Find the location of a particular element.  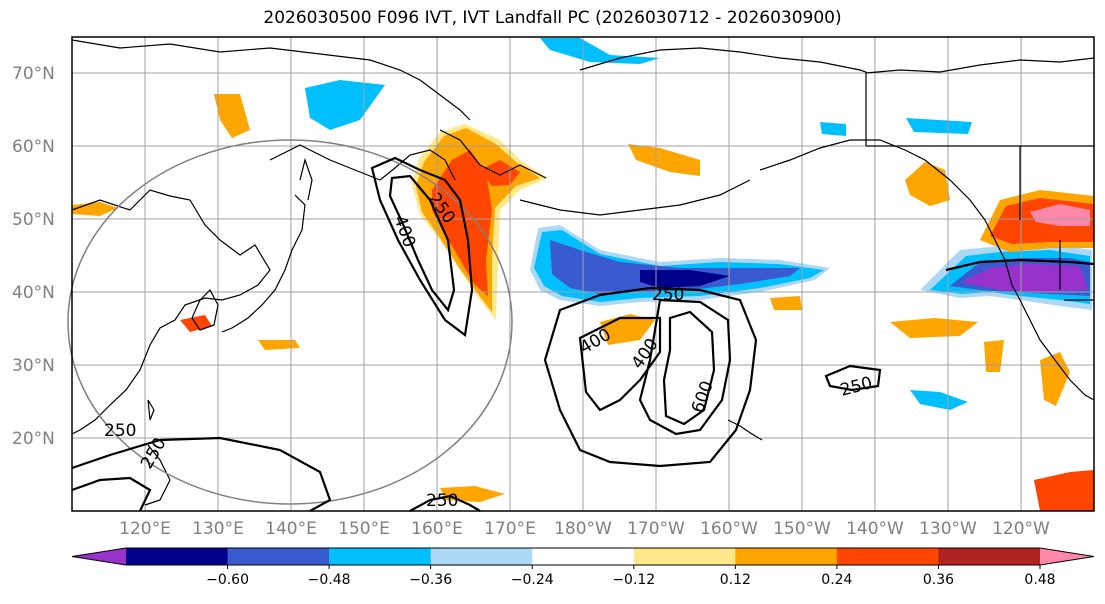

contour-label-south-250: 250 is located at coordinates (442, 501).